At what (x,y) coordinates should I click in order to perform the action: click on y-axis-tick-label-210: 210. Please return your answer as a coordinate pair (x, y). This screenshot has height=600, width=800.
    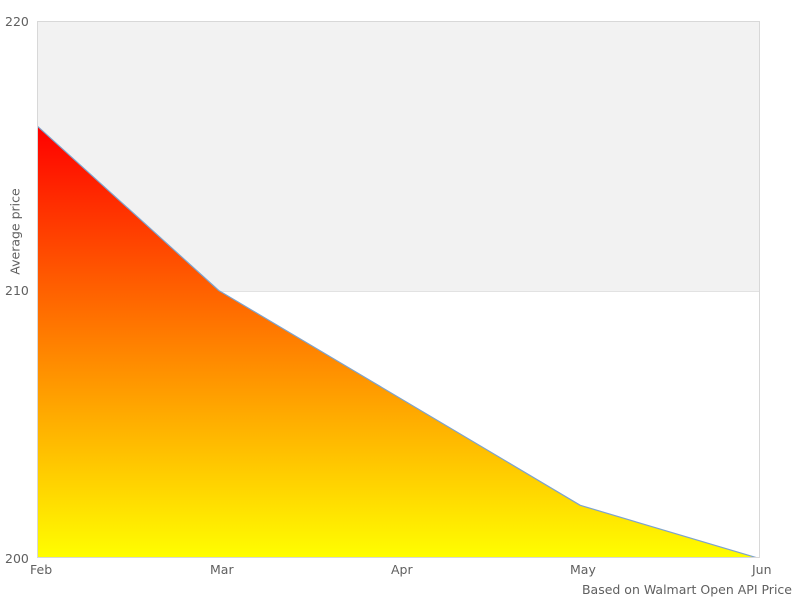
    Looking at the image, I should click on (17, 290).